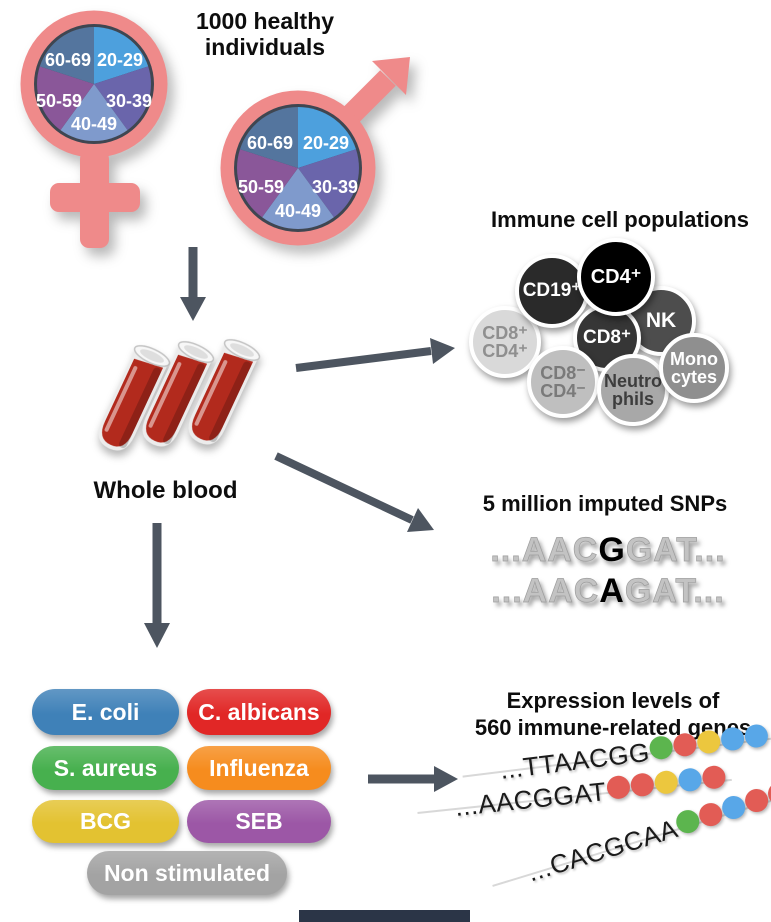  I want to click on cell-circle-neutrophils: Neutro phils, so click(633, 390).